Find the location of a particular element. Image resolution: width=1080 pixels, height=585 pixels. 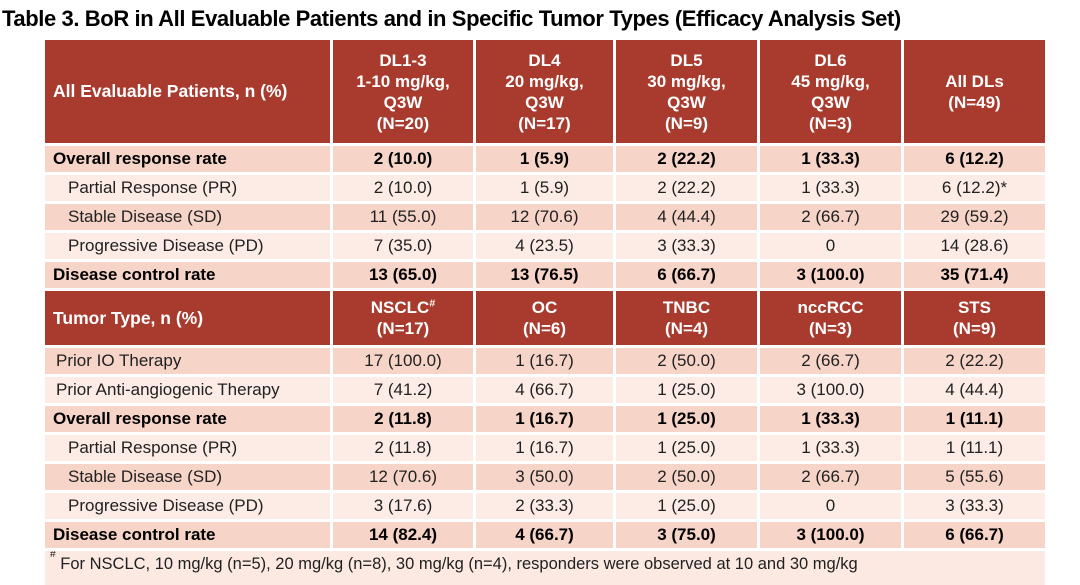

data-cell: 17 (100.0) is located at coordinates (403, 361).